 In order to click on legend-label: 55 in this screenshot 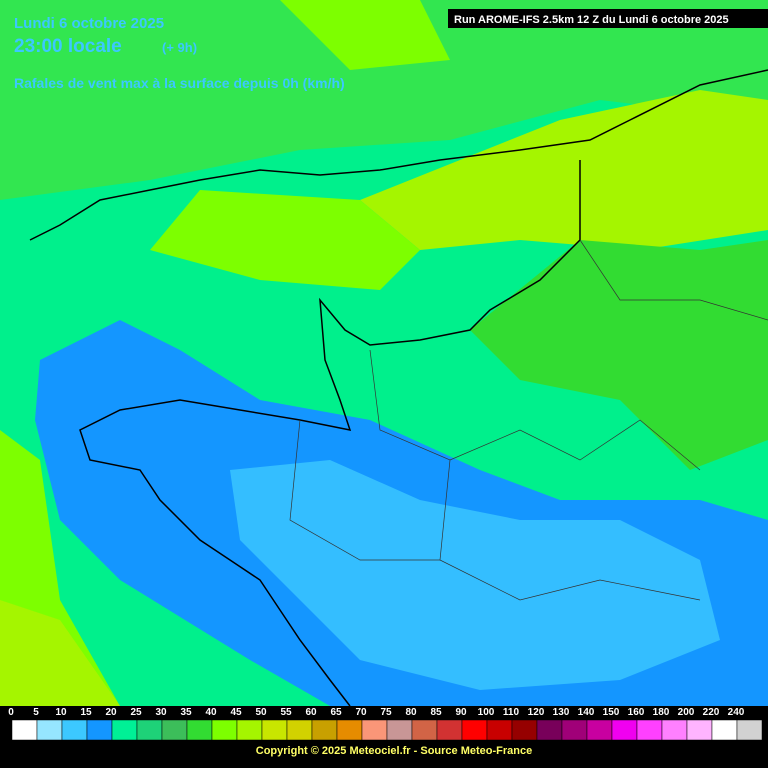, I will do `click(286, 712)`.